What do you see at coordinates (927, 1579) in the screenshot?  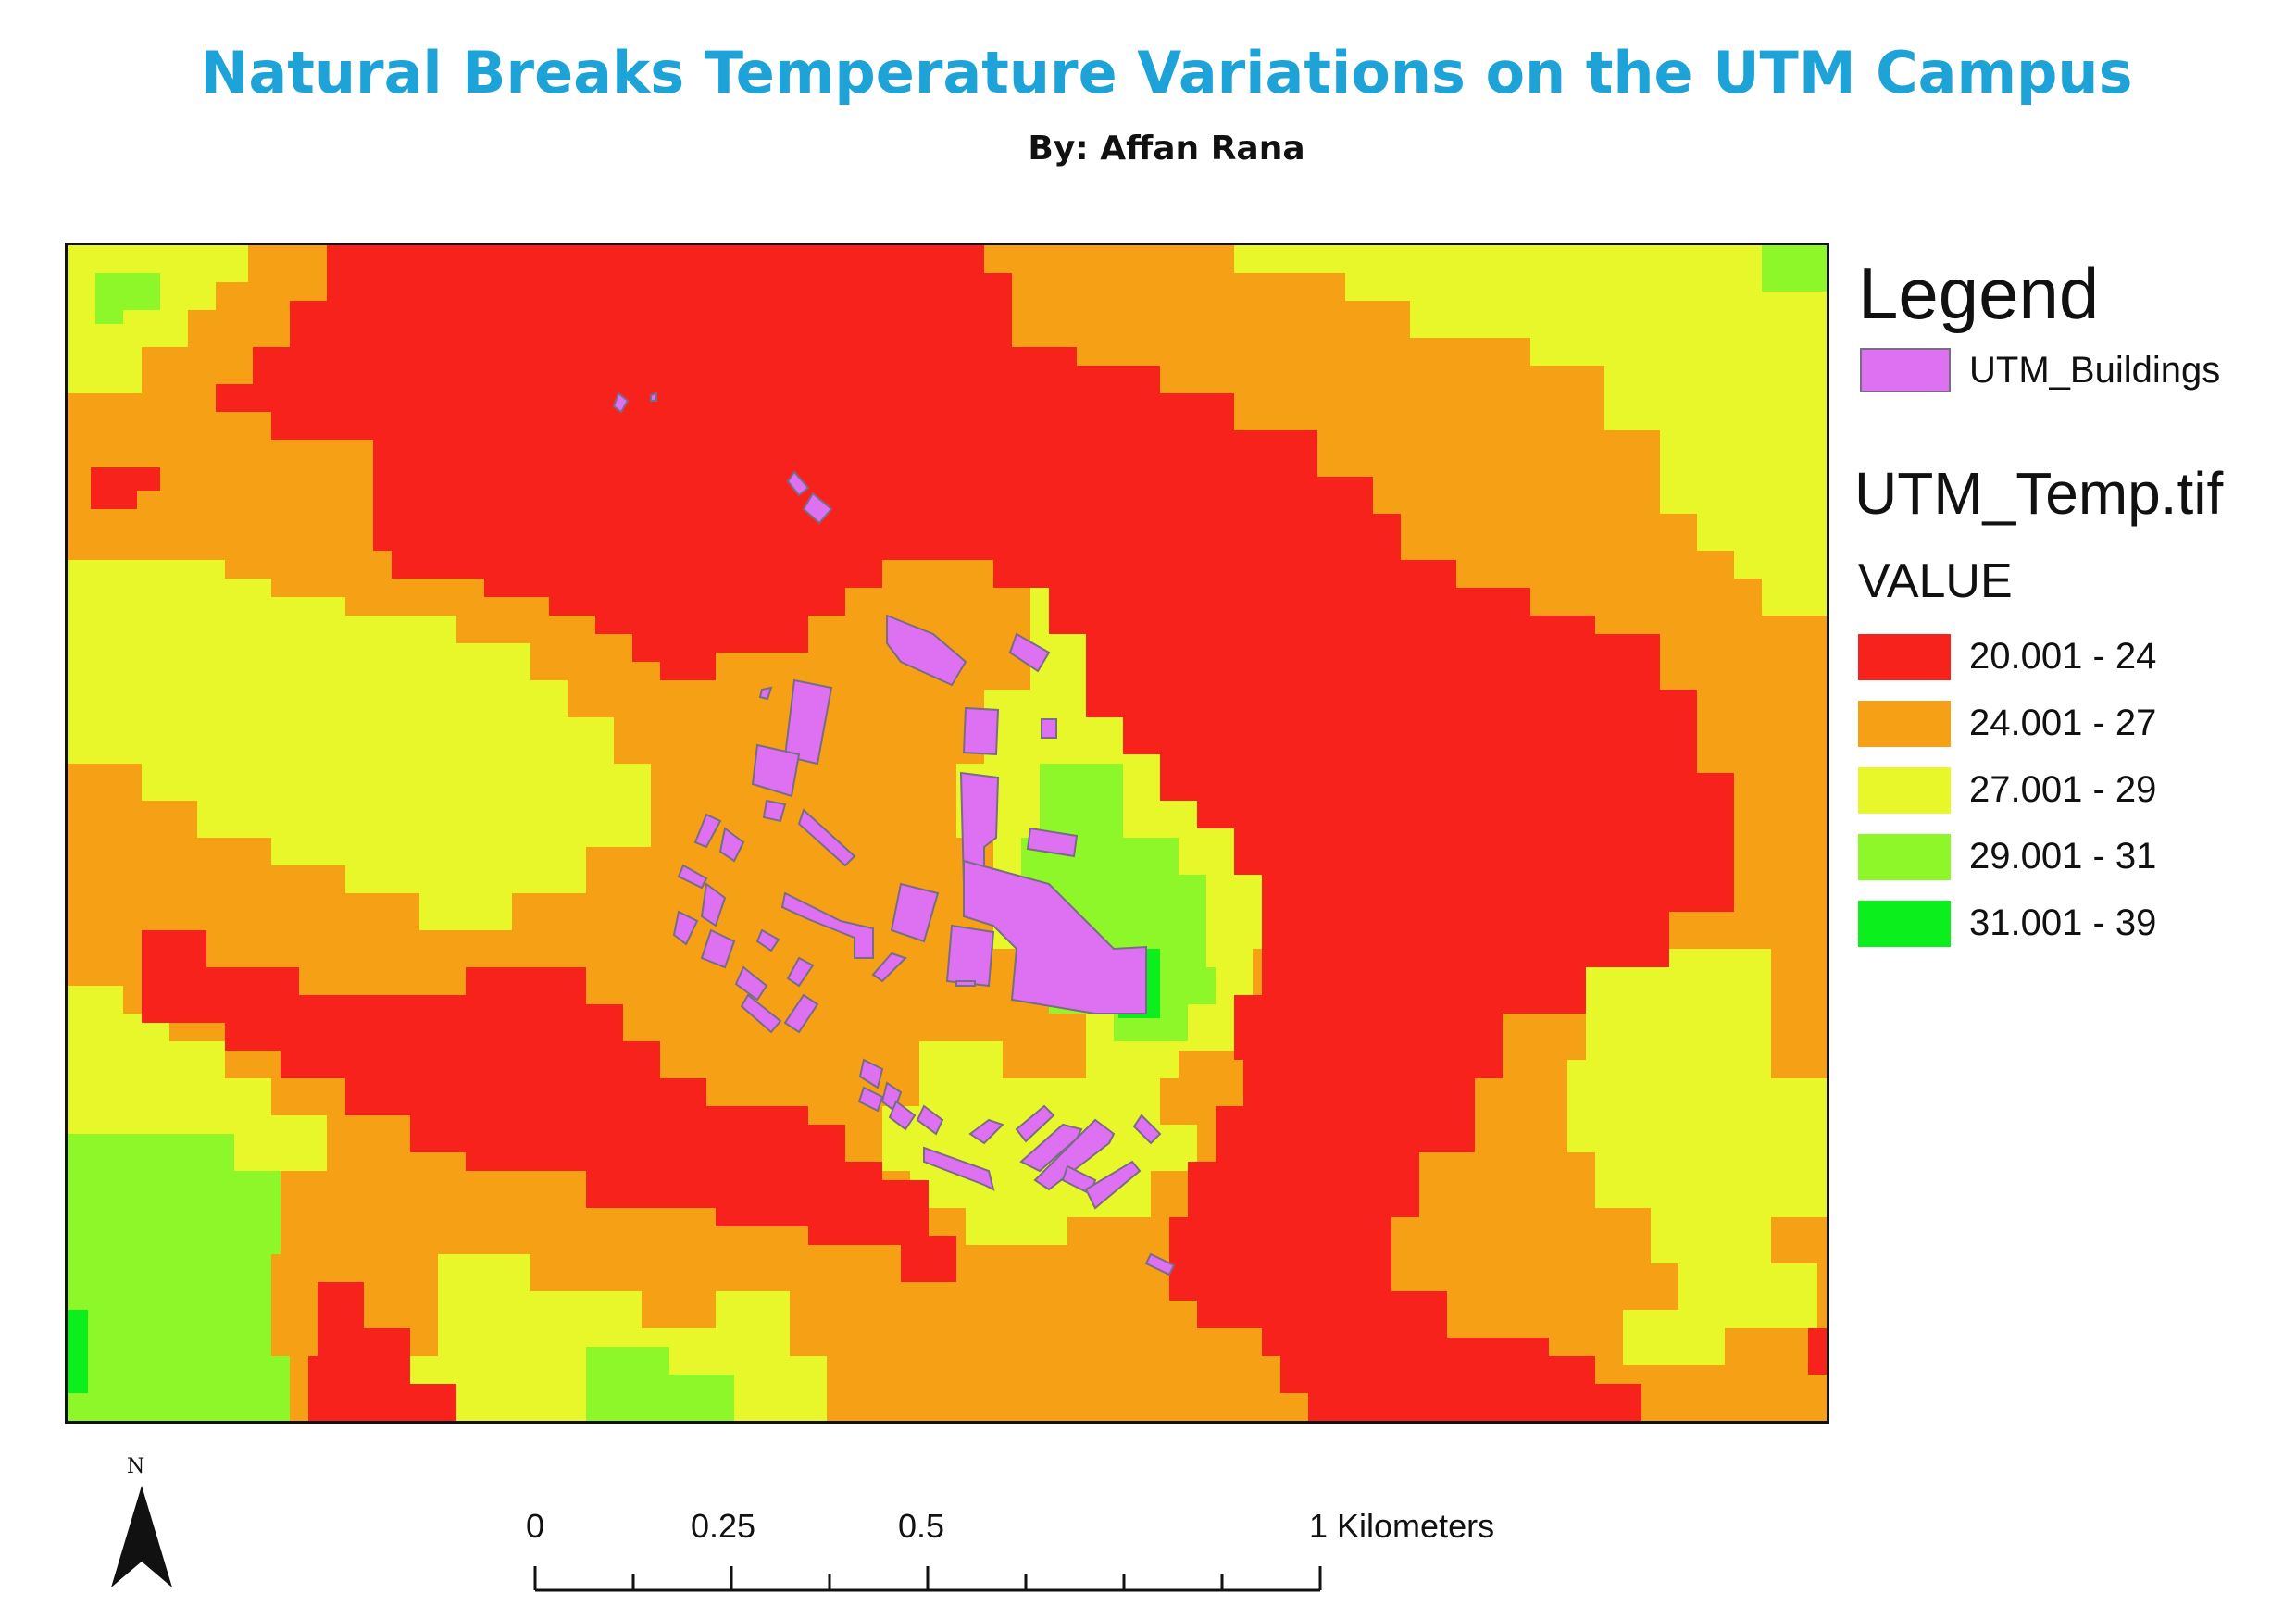 I see `scale-bar` at bounding box center [927, 1579].